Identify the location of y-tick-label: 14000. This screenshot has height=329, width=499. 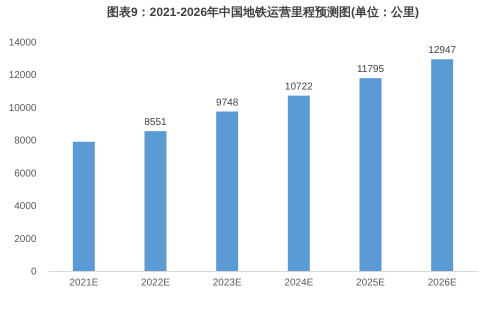
(22, 43).